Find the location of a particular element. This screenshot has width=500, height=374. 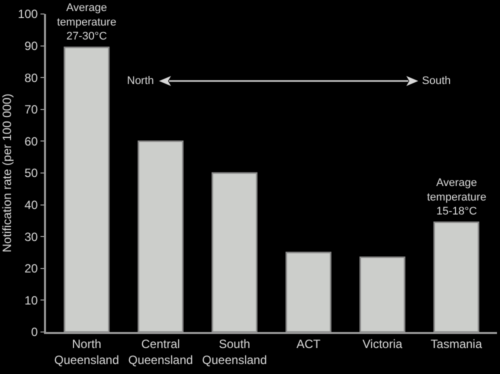

y-tick-label: 60 is located at coordinates (31, 141).